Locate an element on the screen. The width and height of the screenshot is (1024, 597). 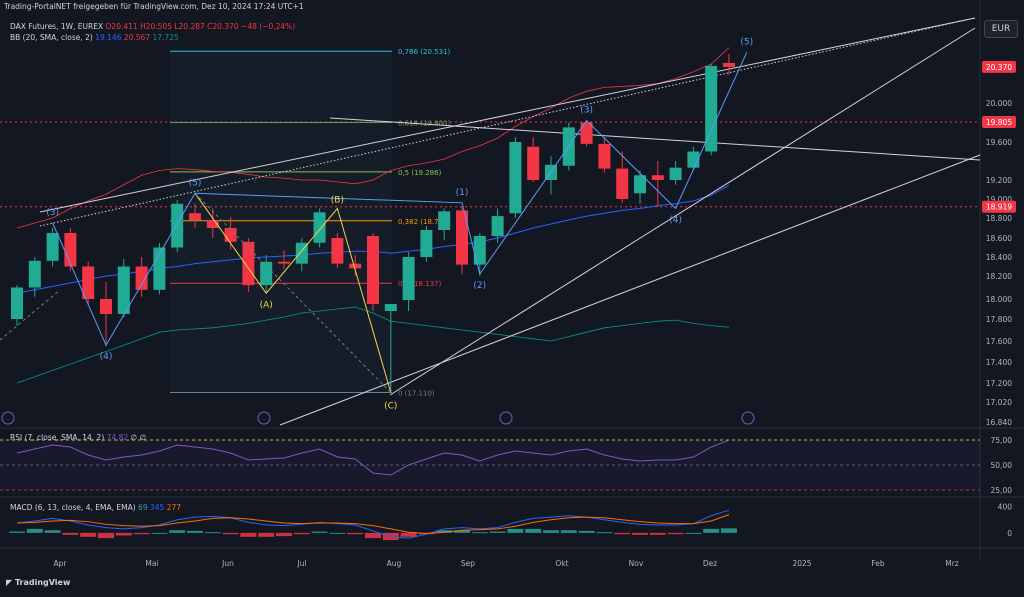
price-tick: 17.600 is located at coordinates (999, 341).